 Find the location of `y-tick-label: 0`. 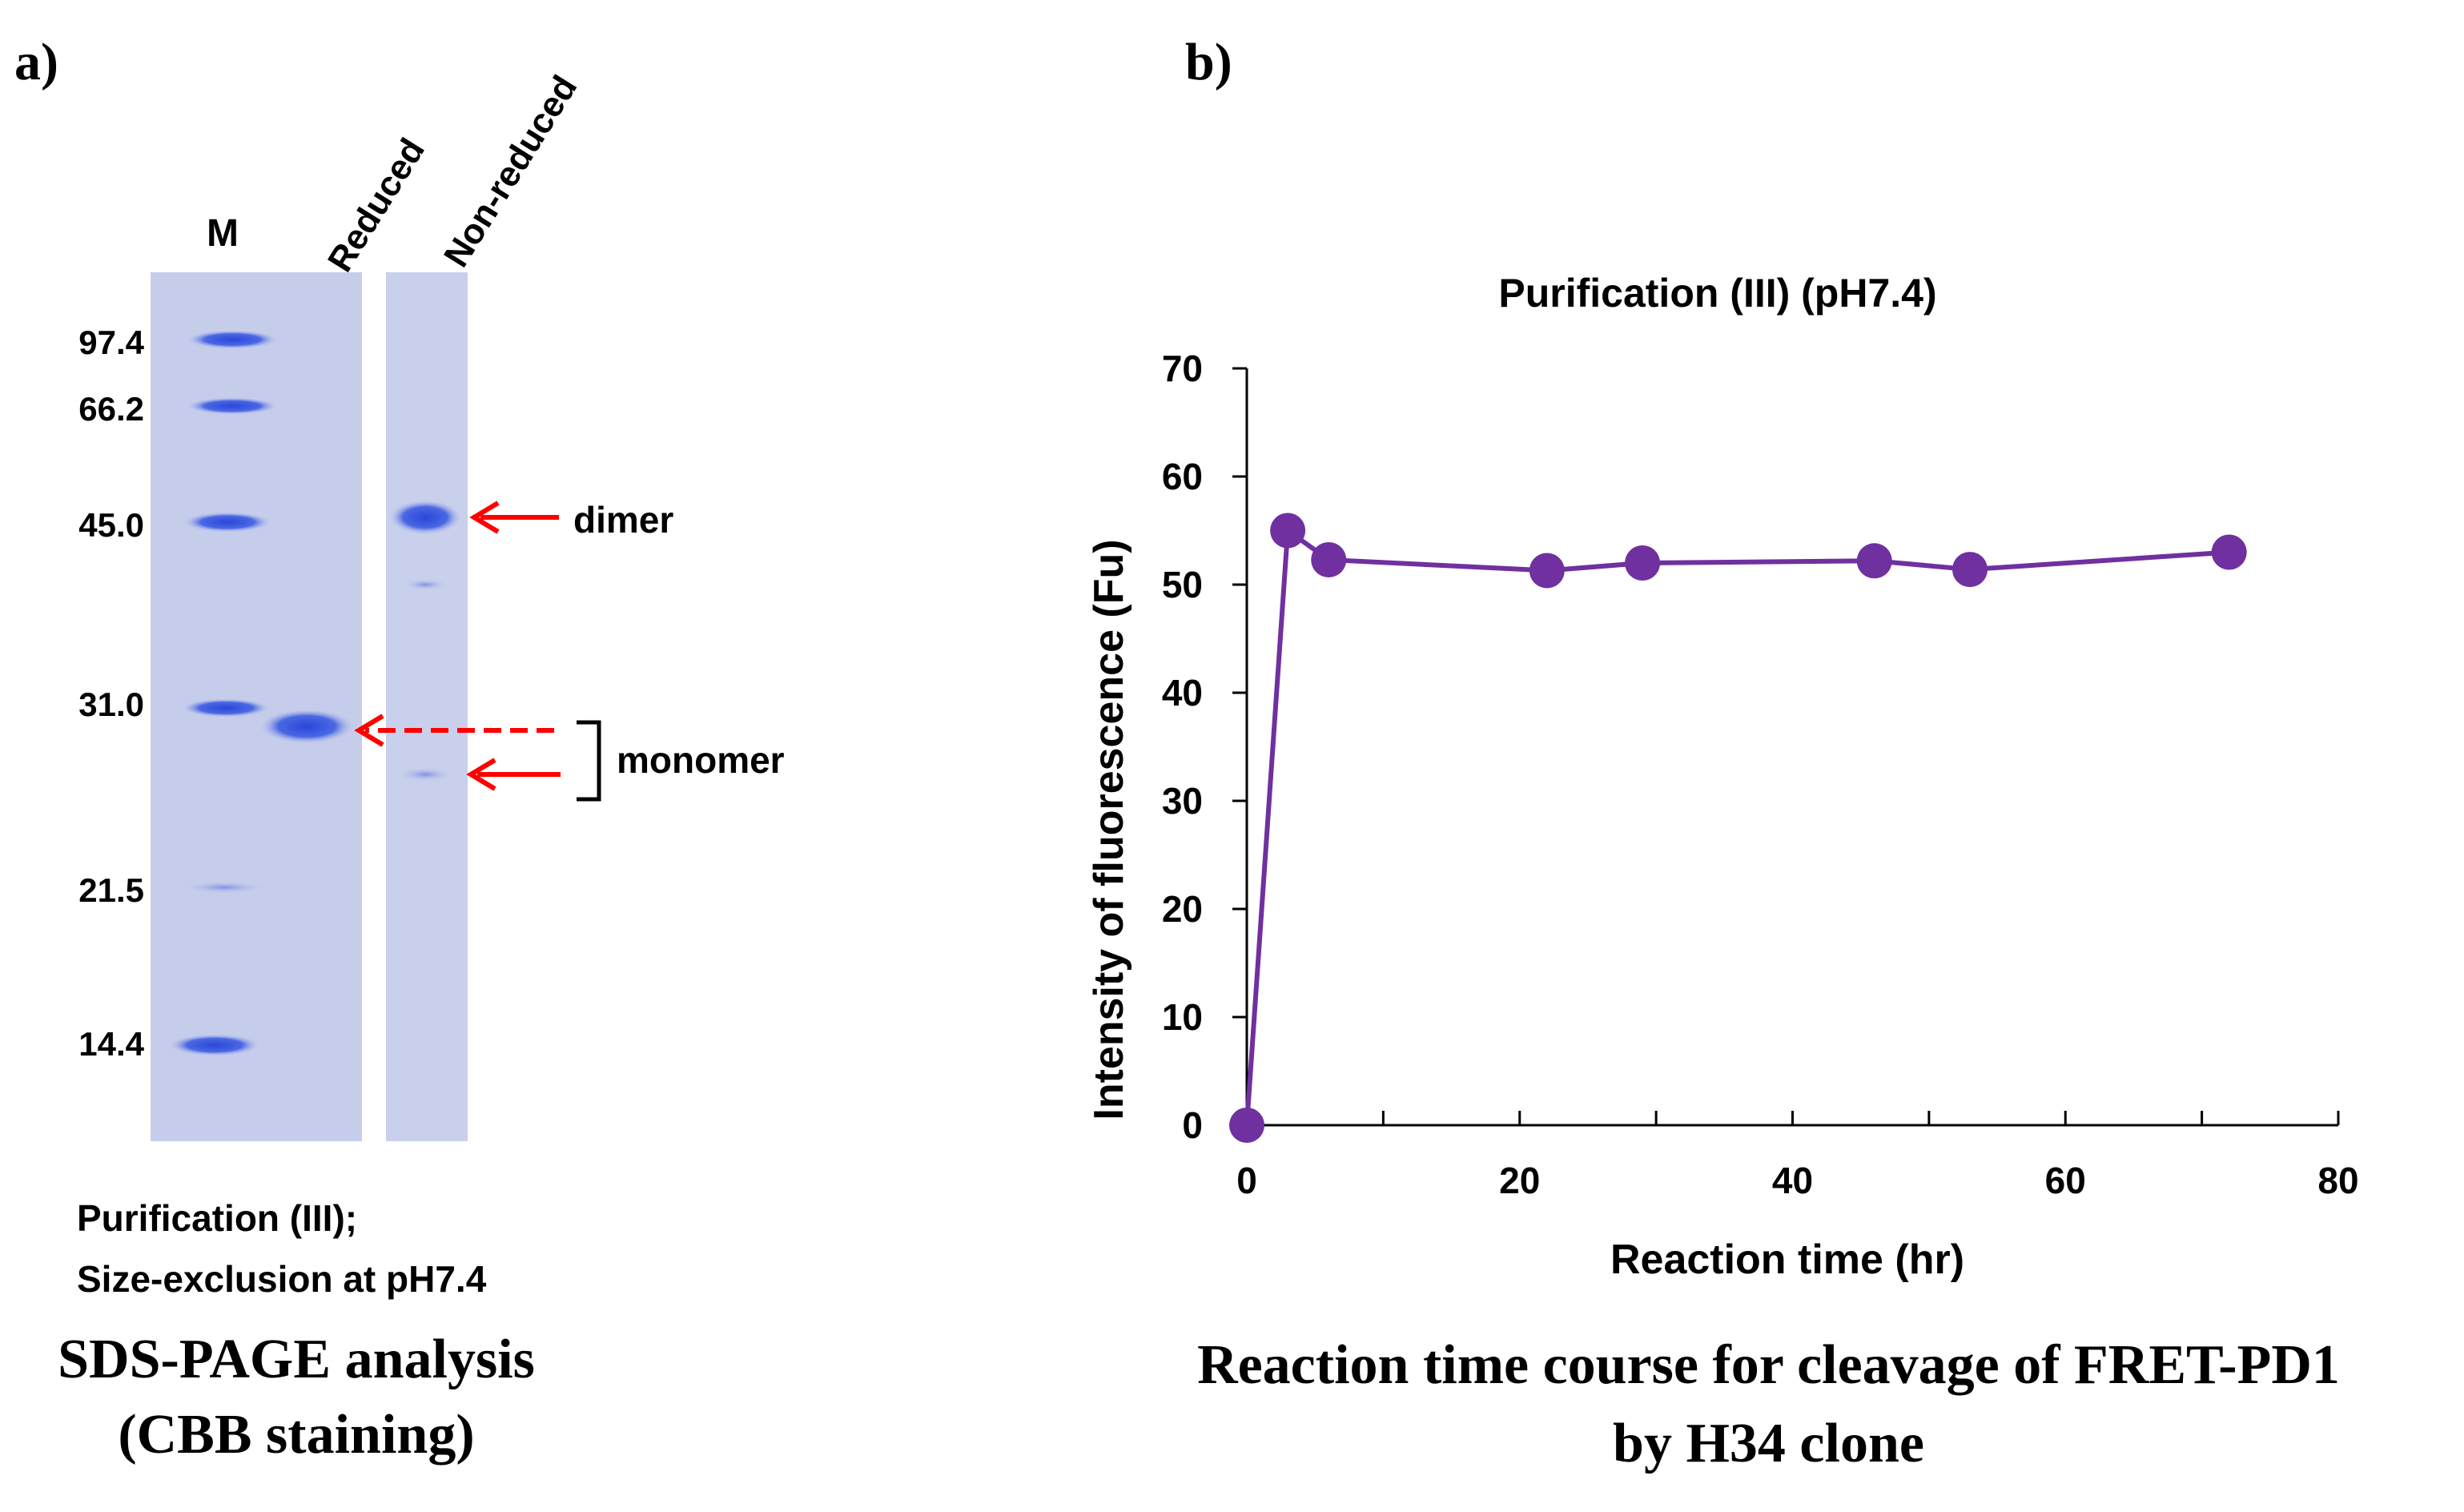

y-tick-label: 0 is located at coordinates (1192, 1125).